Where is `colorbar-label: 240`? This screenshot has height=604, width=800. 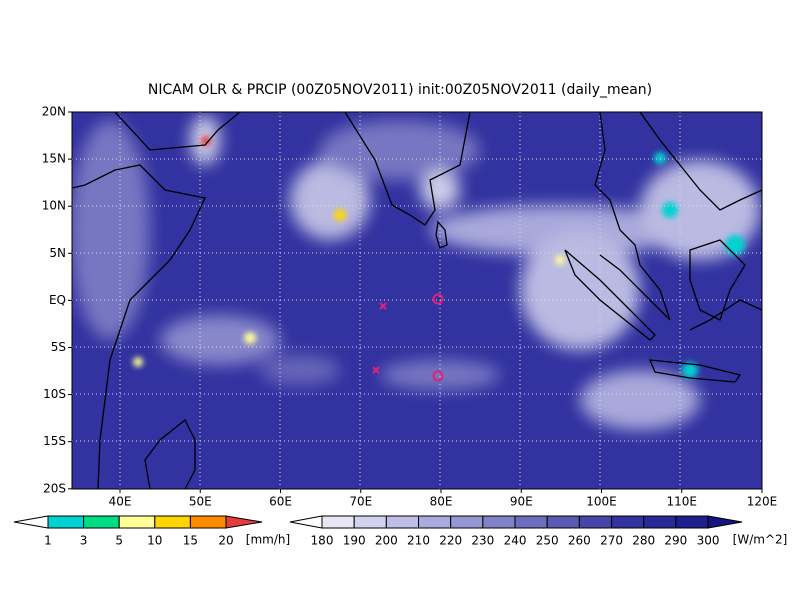
colorbar-label: 240 is located at coordinates (515, 541).